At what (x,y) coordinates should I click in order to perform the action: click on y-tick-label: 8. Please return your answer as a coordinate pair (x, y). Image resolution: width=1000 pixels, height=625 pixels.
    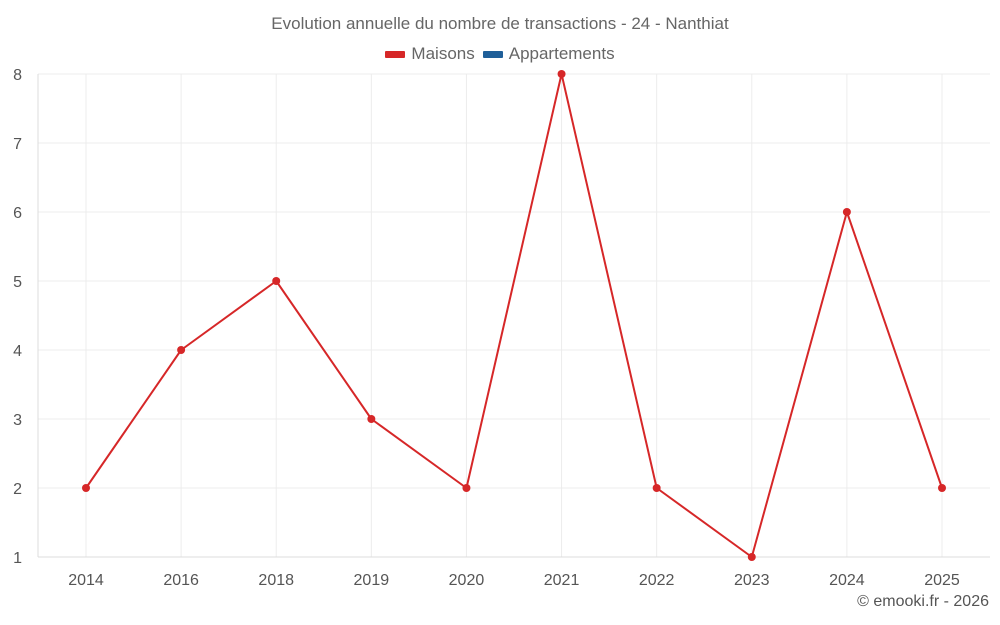
    Looking at the image, I should click on (17, 75).